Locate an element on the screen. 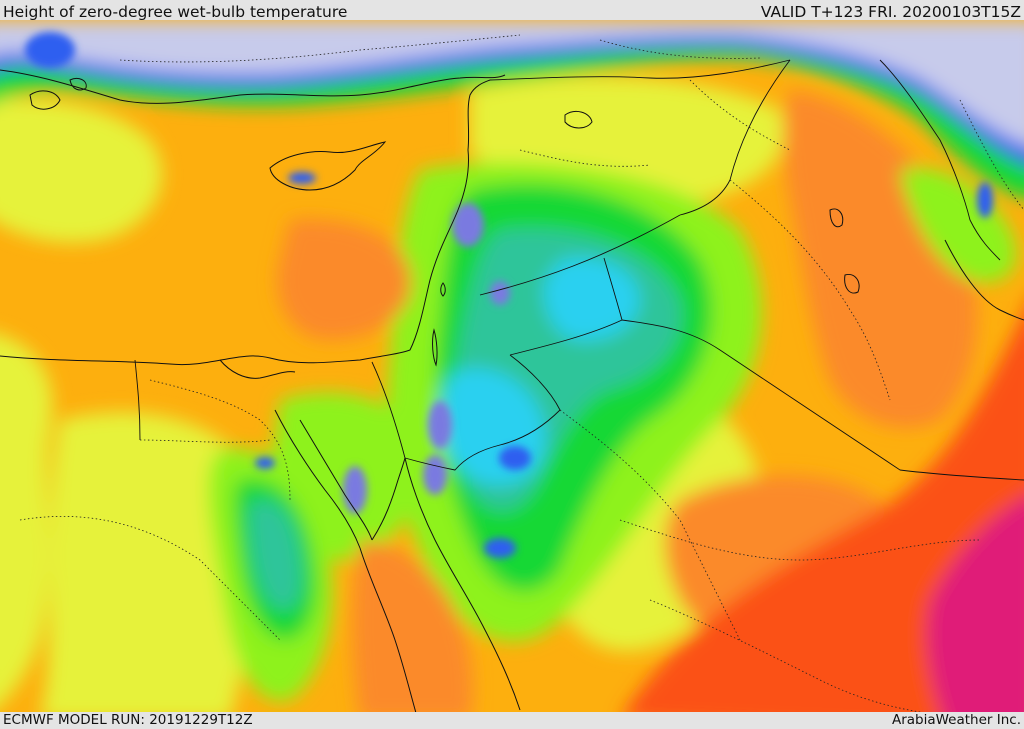 This screenshot has height=729, width=1024. border-iran-iraq is located at coordinates (940, 160).